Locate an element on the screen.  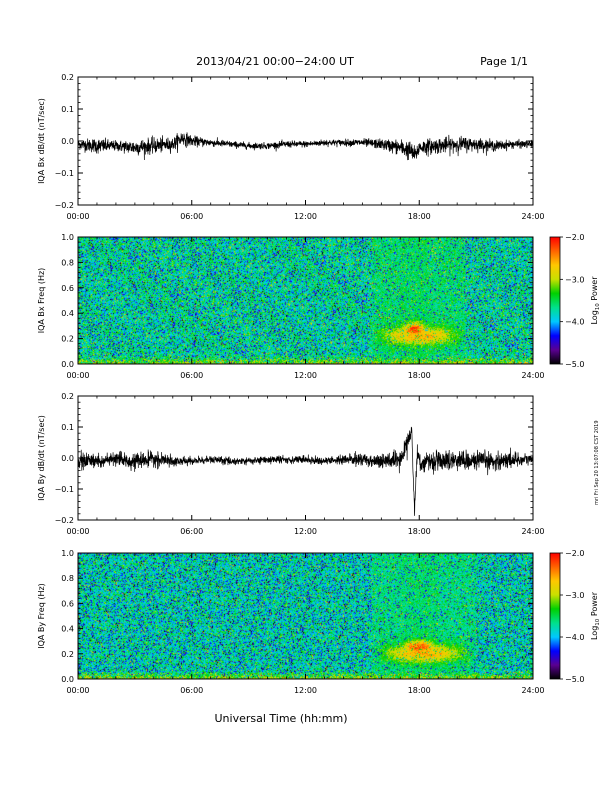
page-indicator: Page 1/1 is located at coordinates (504, 61).